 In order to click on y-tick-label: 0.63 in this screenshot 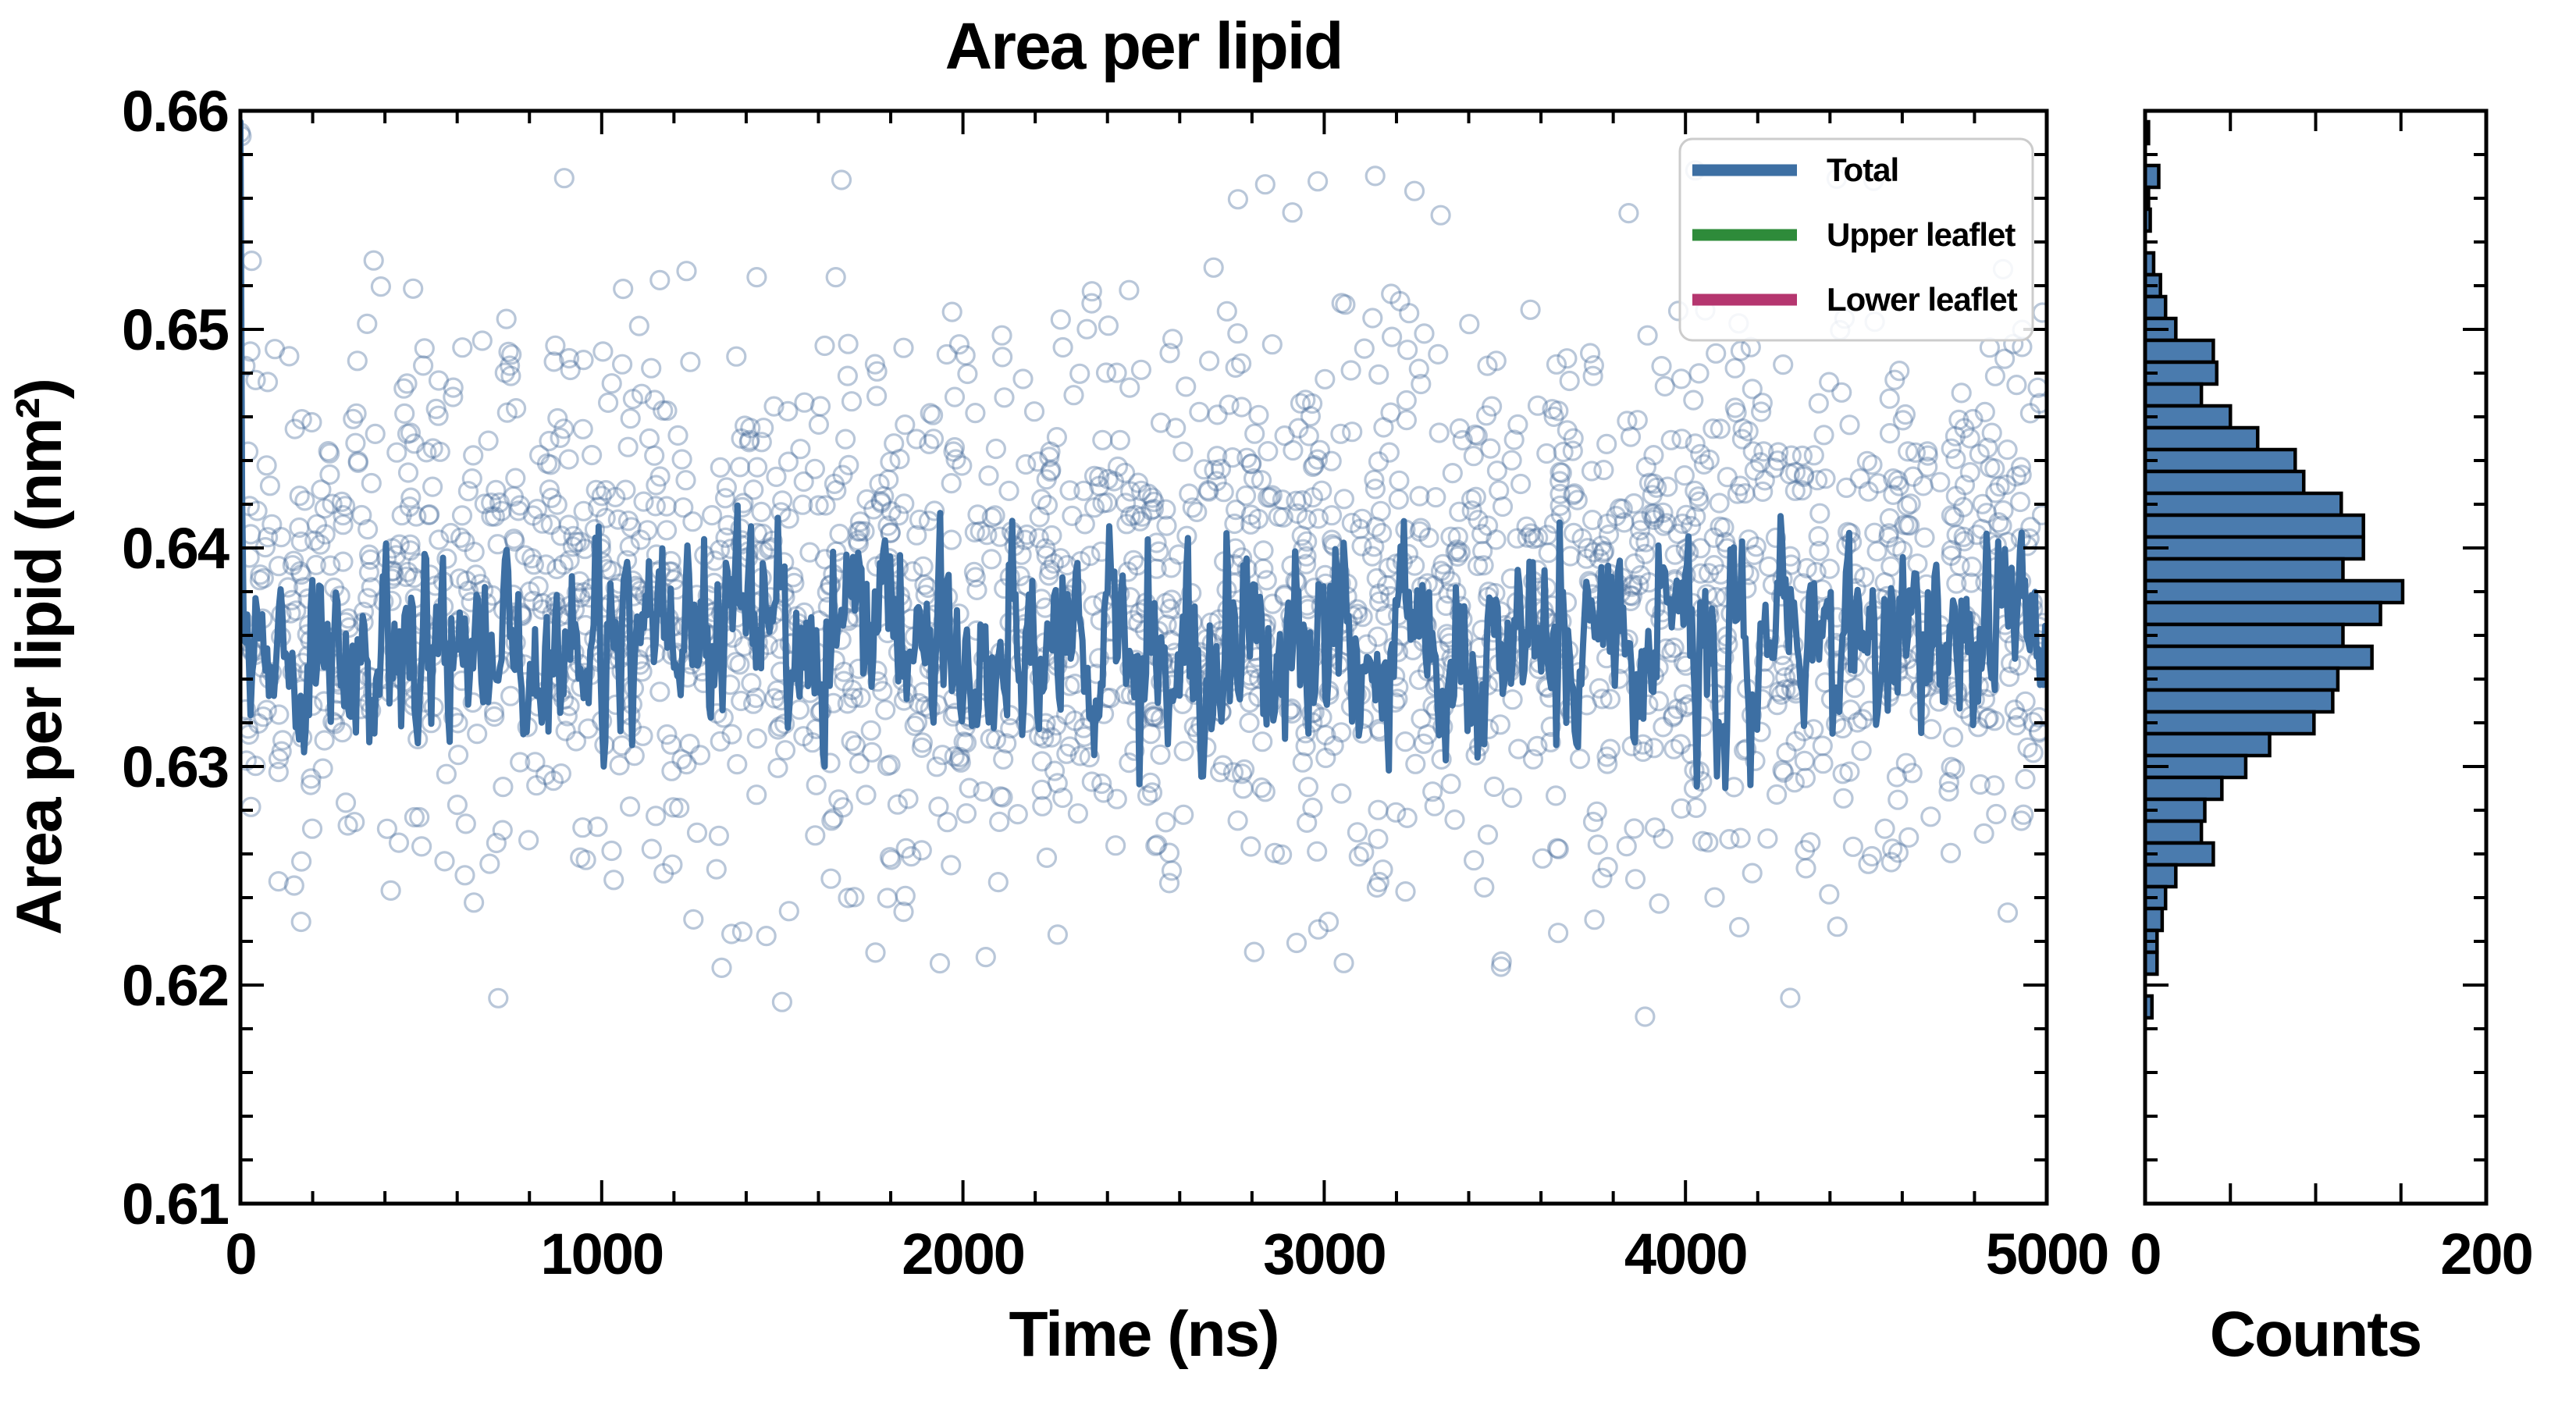, I will do `click(175, 767)`.